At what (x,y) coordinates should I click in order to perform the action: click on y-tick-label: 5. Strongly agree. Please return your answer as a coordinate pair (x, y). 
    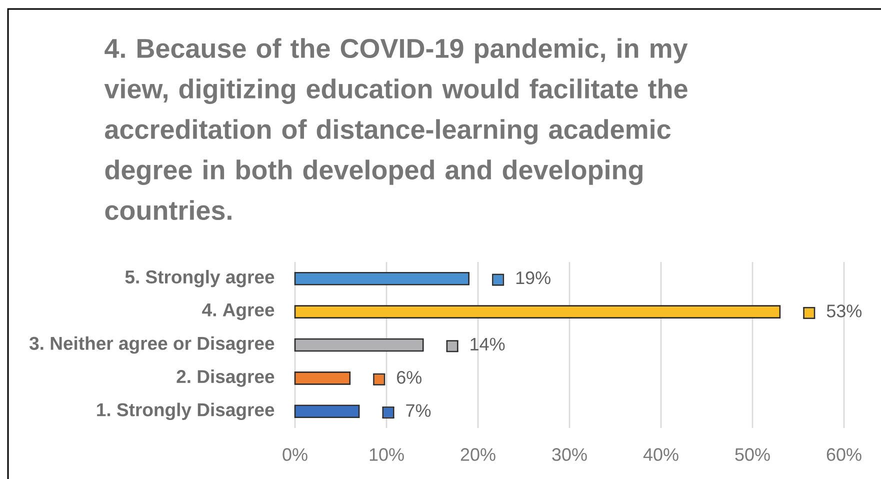
    Looking at the image, I should click on (199, 279).